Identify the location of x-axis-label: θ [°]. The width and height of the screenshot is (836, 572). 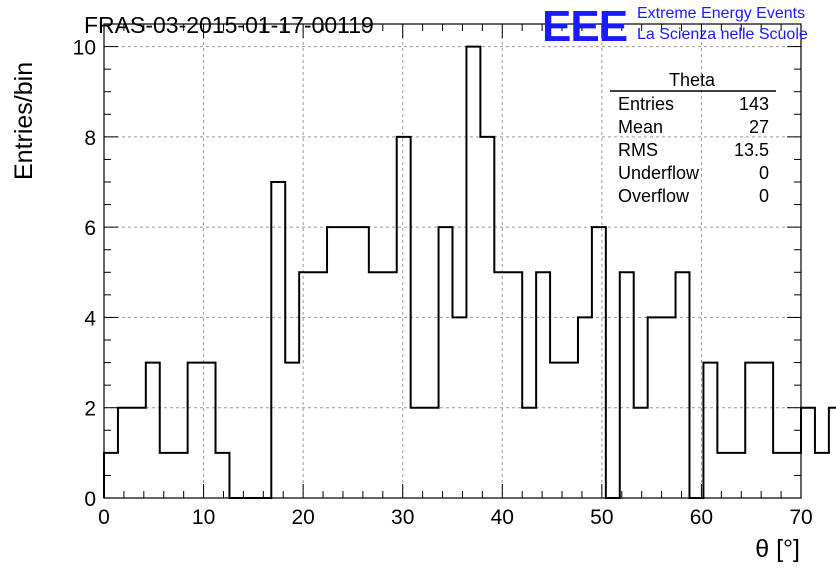
(777, 549).